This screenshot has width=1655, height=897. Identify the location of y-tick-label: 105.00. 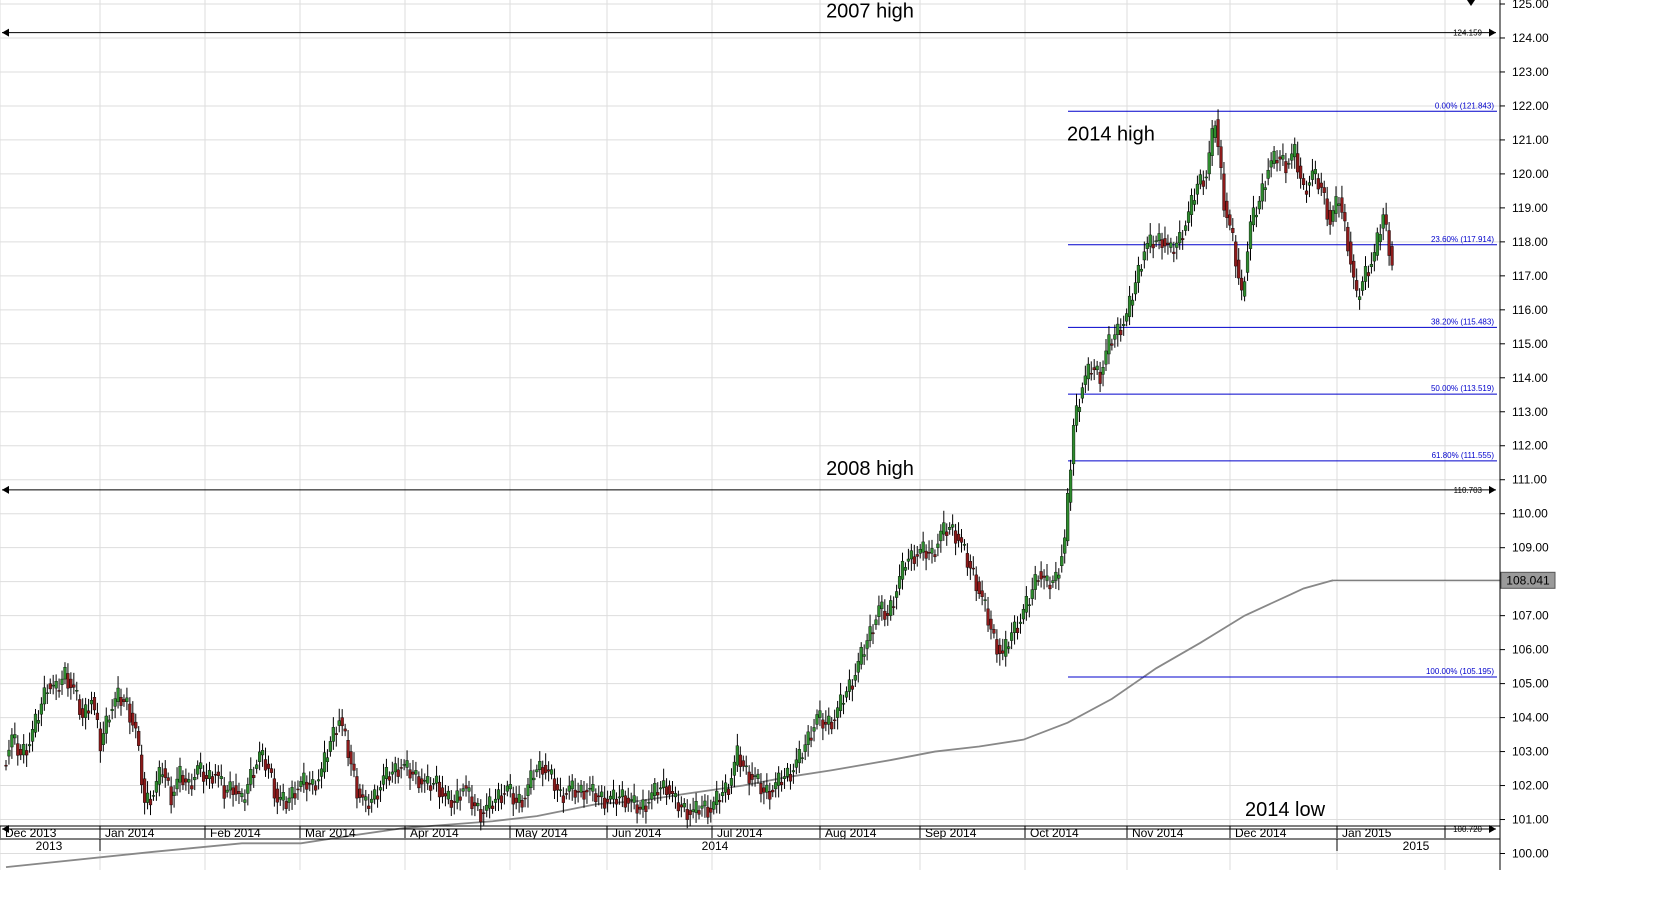
(1530, 684).